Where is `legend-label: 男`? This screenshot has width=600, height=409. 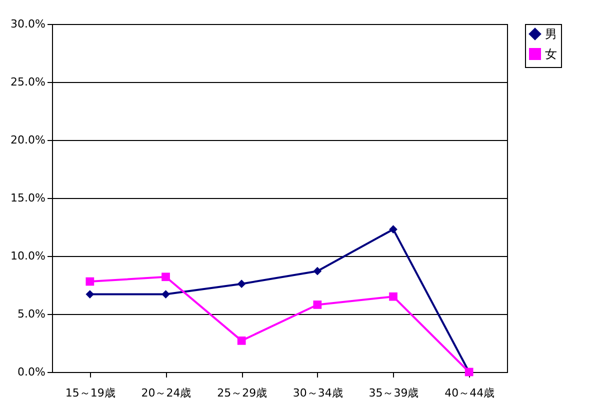
legend-label: 男 is located at coordinates (551, 34).